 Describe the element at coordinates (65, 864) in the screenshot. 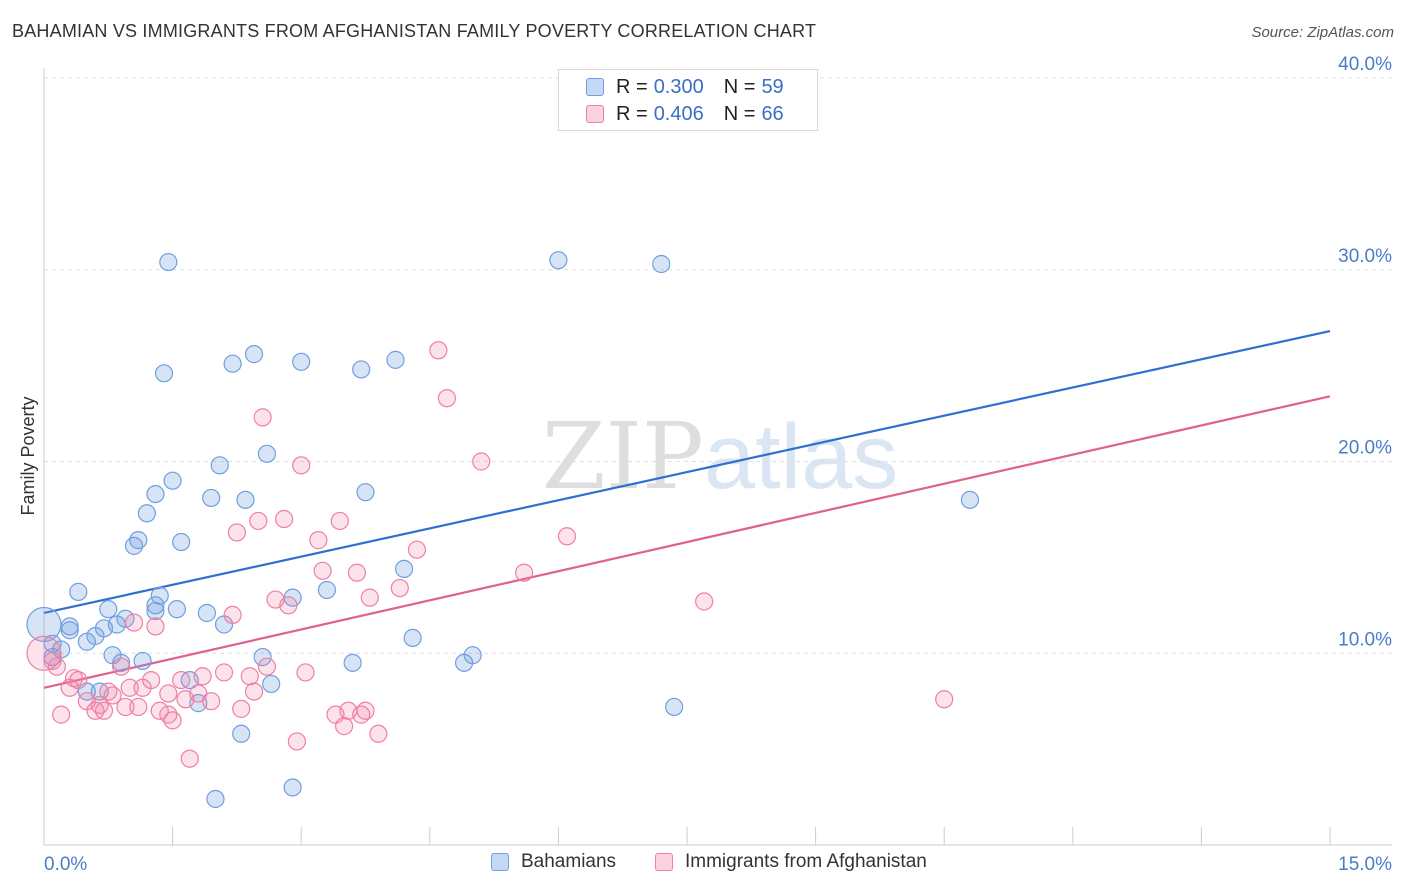

I see `x-tick-label: 0.0%` at that location.